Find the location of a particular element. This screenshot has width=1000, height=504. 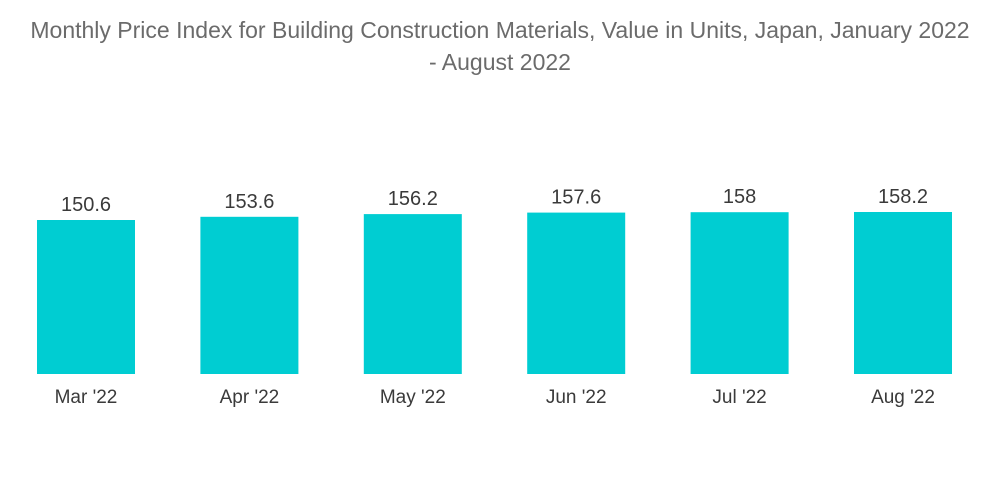

x-tick-label-4: Jun '22 is located at coordinates (576, 397).